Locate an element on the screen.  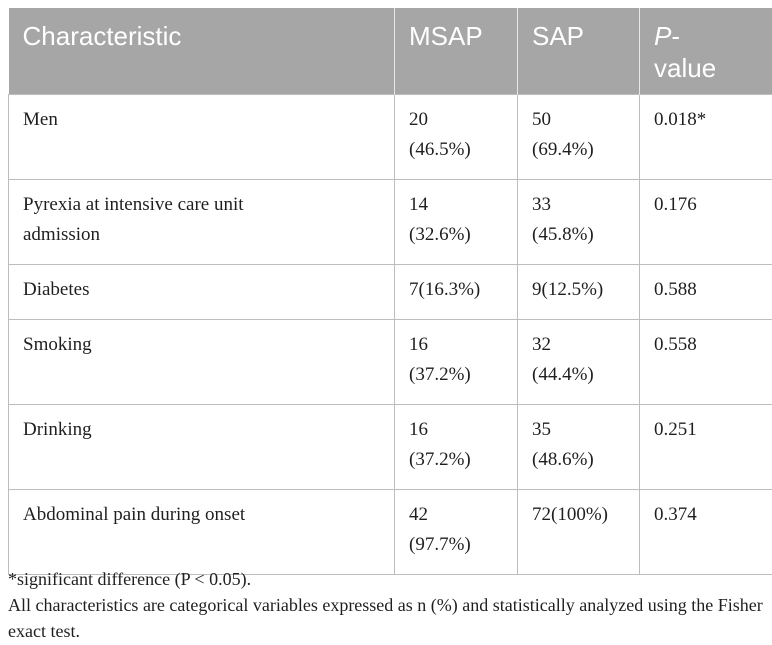
cell-p-value: 0.374 is located at coordinates (705, 532).